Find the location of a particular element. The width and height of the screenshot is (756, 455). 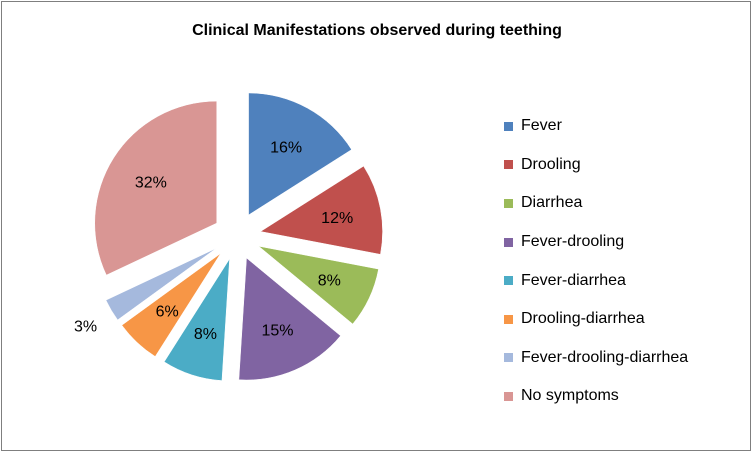

pie-slice-no-symptoms is located at coordinates (155, 188).